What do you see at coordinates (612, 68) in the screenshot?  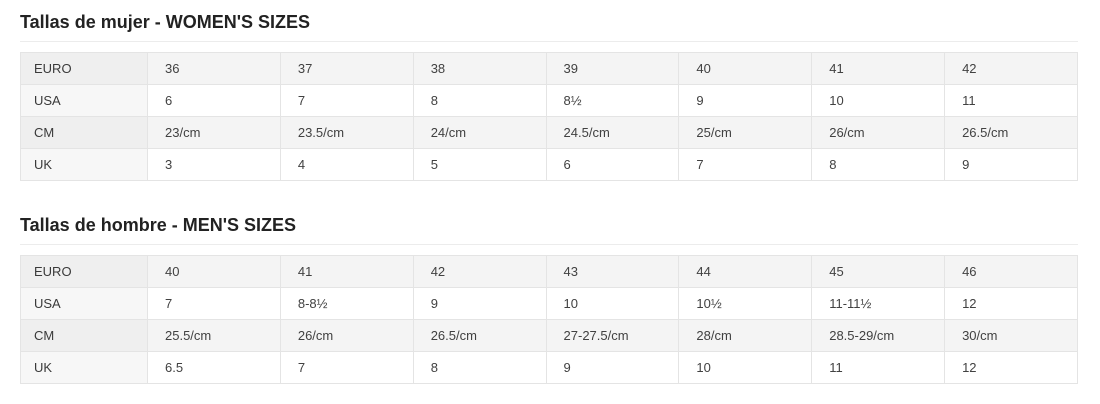 I see `size-cell: 39` at bounding box center [612, 68].